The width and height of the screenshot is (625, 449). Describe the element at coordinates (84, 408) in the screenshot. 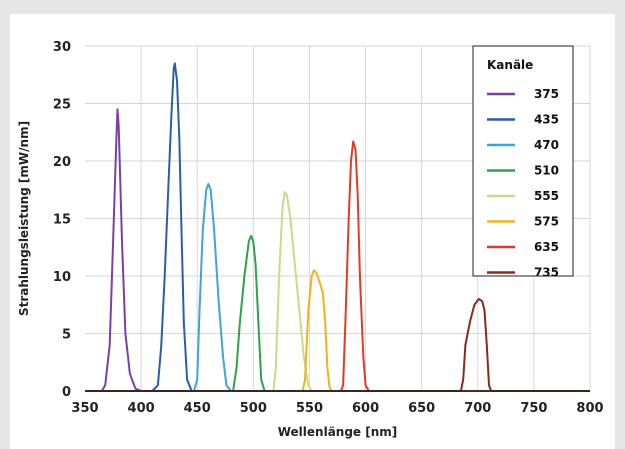

I see `x-tick-label: 350` at that location.